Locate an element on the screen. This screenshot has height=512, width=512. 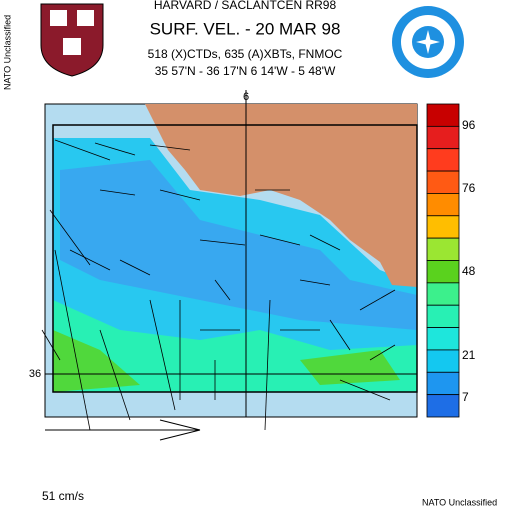
title: SURF. VEL. - 20 MAR 98 is located at coordinates (245, 28).